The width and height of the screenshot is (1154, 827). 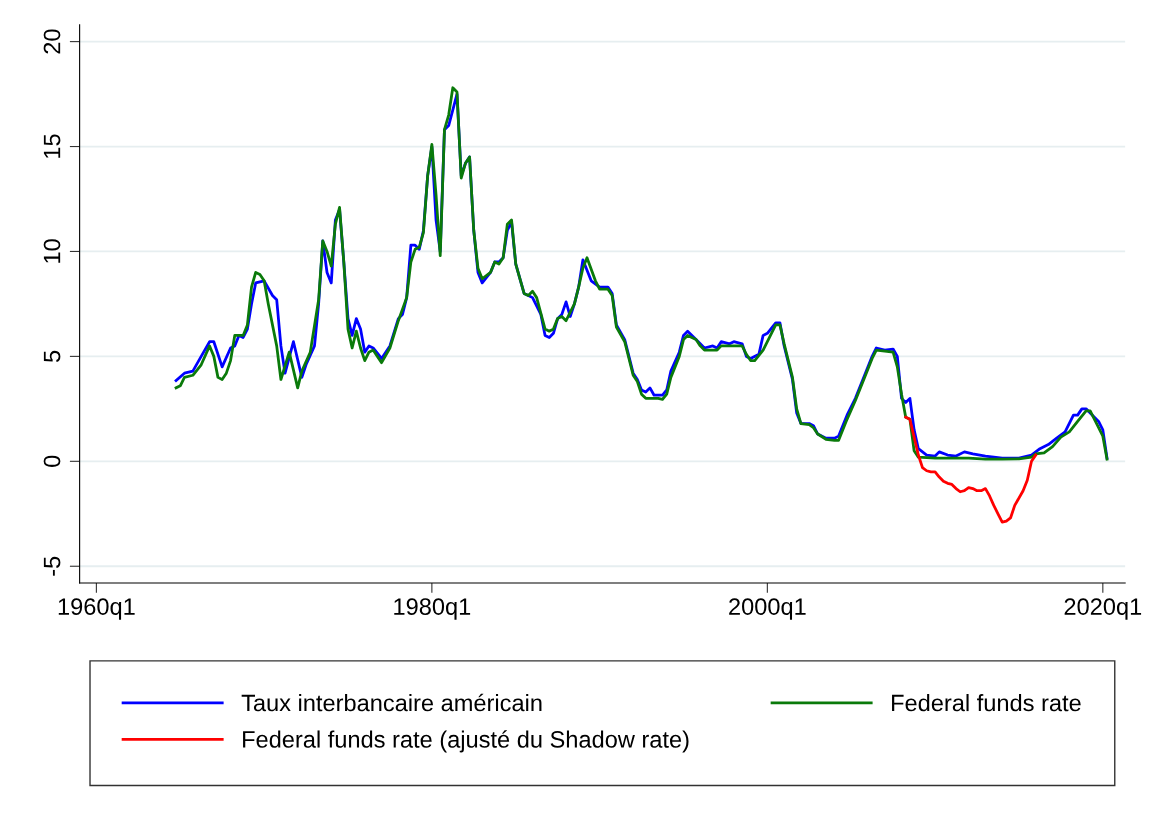 What do you see at coordinates (52, 461) in the screenshot?
I see `y-tick-label: 0` at bounding box center [52, 461].